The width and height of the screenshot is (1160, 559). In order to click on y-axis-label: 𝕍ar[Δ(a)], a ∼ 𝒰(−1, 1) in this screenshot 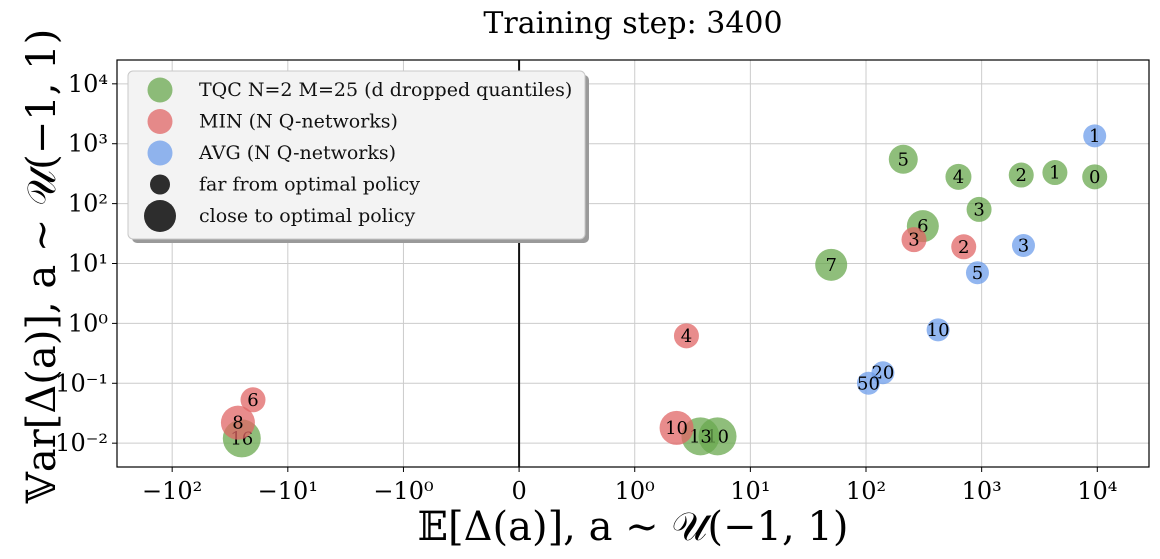, I will do `click(42, 266)`.